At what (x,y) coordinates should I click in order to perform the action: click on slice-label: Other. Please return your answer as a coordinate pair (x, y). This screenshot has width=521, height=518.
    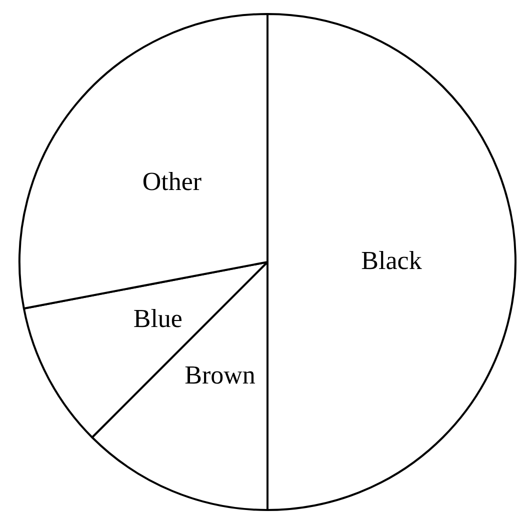
    Looking at the image, I should click on (172, 181).